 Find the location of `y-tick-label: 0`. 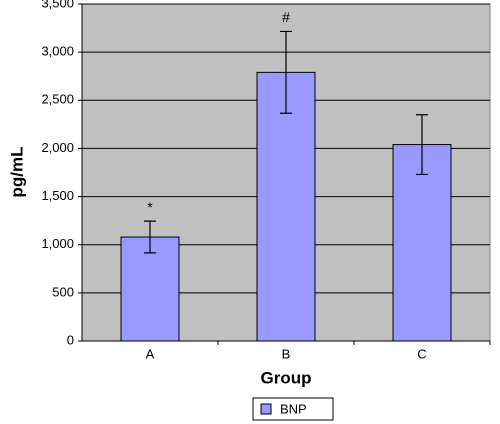

y-tick-label: 0 is located at coordinates (70, 339).